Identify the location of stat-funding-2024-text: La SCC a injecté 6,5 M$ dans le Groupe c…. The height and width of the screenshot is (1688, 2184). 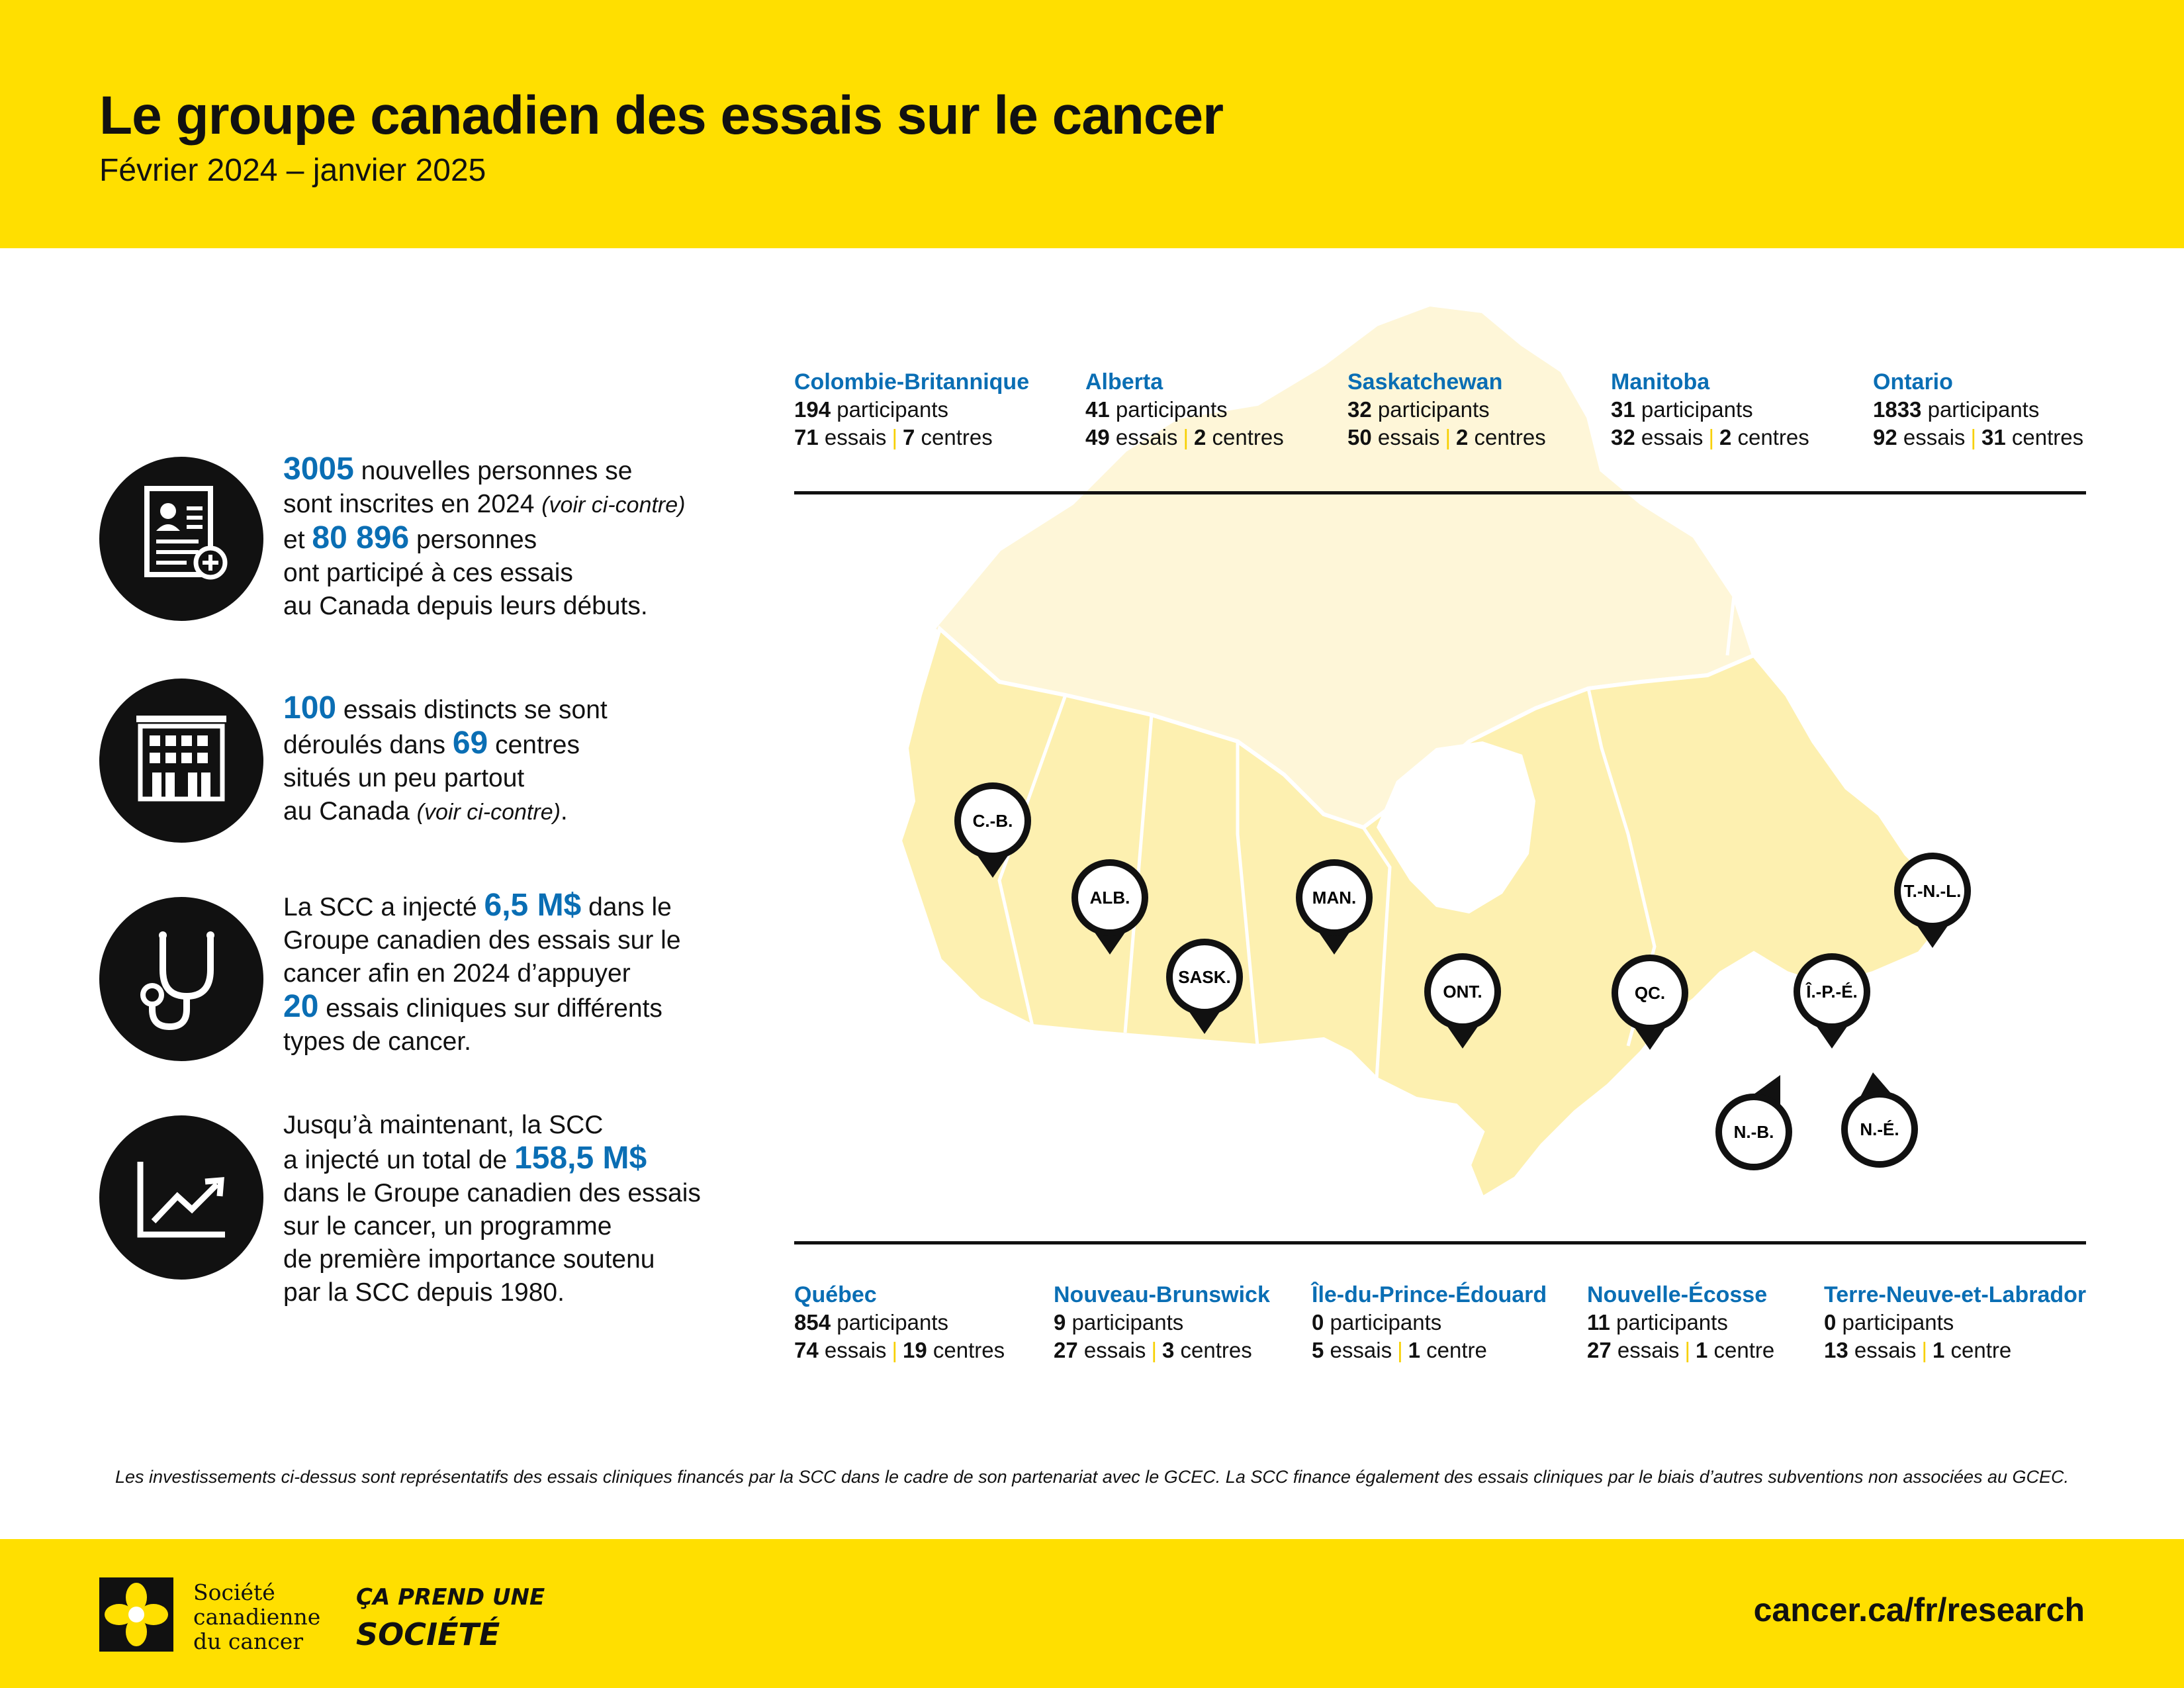
(482, 972).